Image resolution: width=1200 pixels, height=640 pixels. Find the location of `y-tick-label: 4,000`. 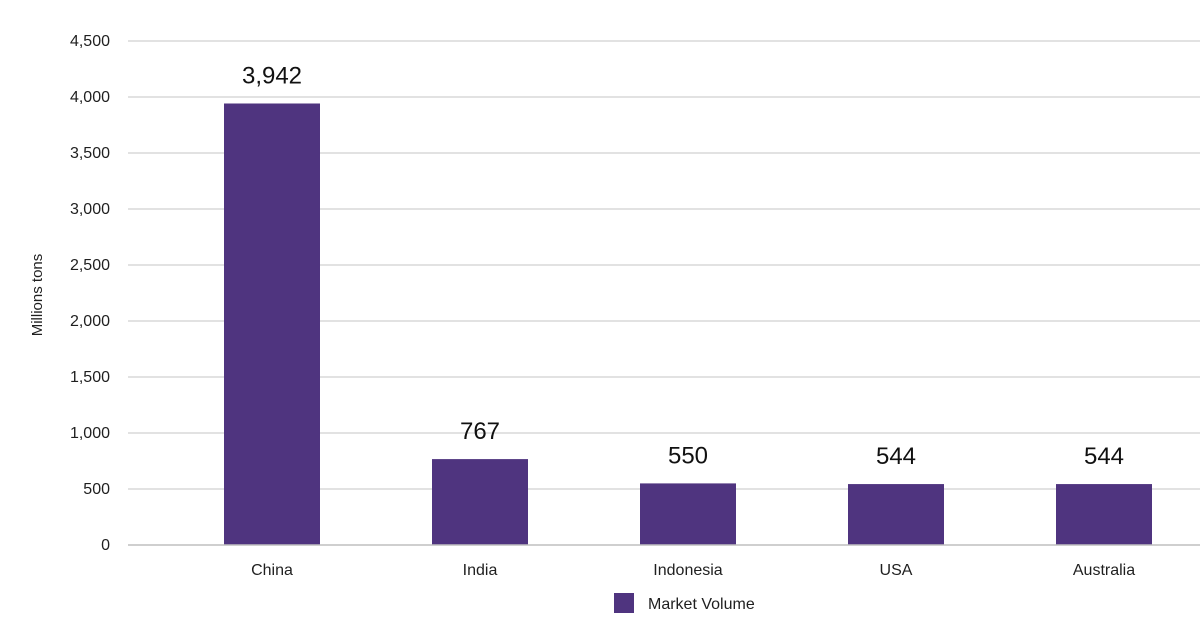

y-tick-label: 4,000 is located at coordinates (90, 97).